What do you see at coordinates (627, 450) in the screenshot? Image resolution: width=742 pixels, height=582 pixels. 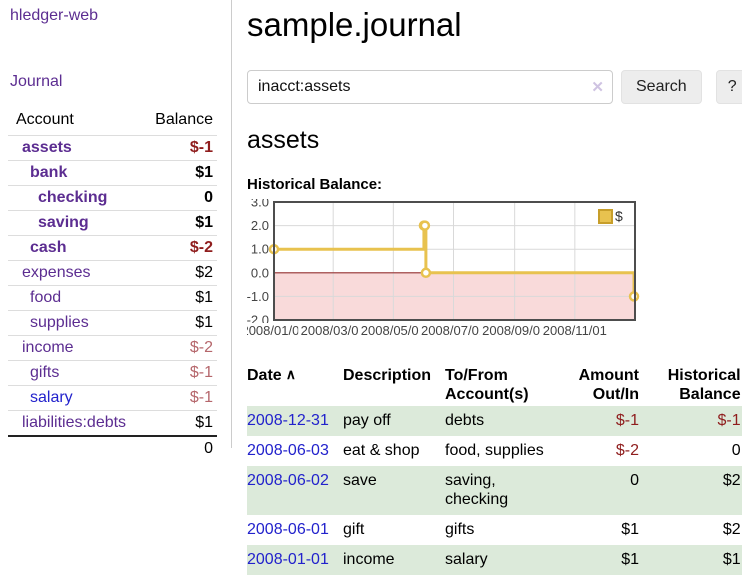 I see `transaction-amount: $-2` at bounding box center [627, 450].